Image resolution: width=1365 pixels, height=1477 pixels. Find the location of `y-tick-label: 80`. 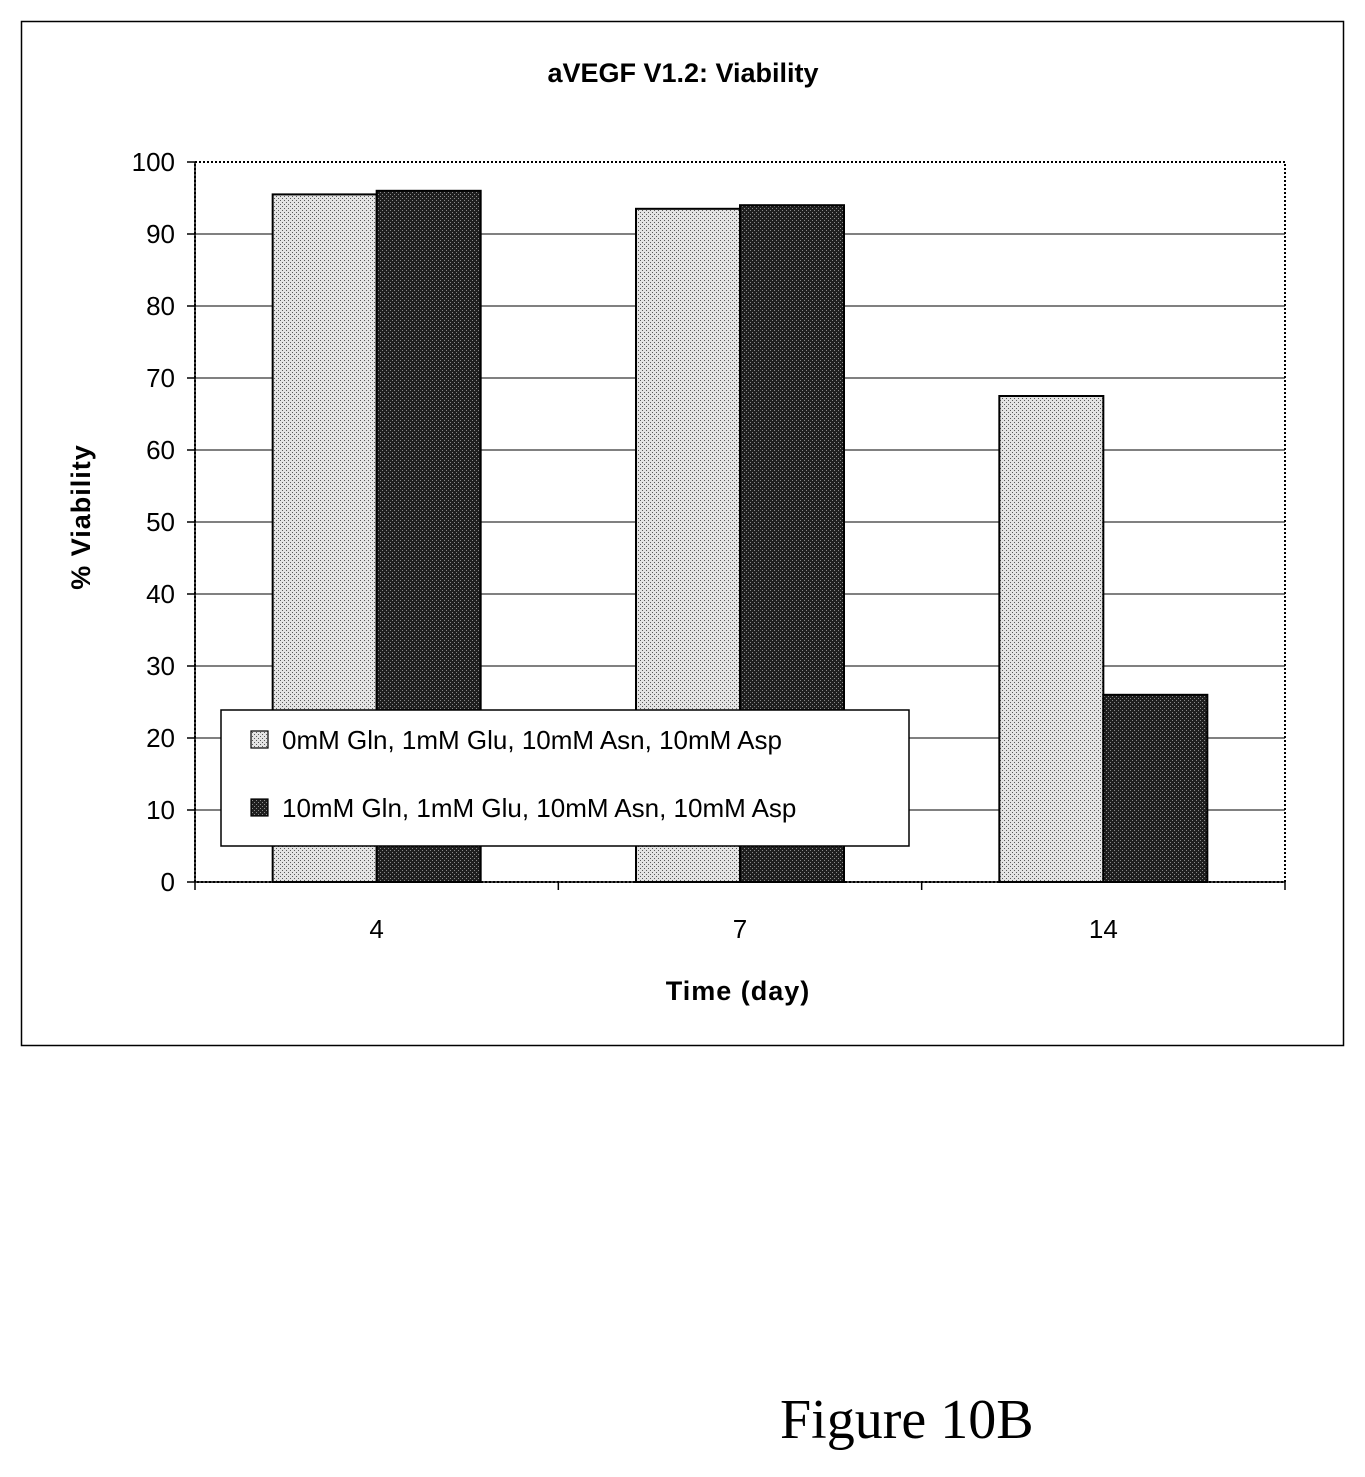

y-tick-label: 80 is located at coordinates (160, 306).